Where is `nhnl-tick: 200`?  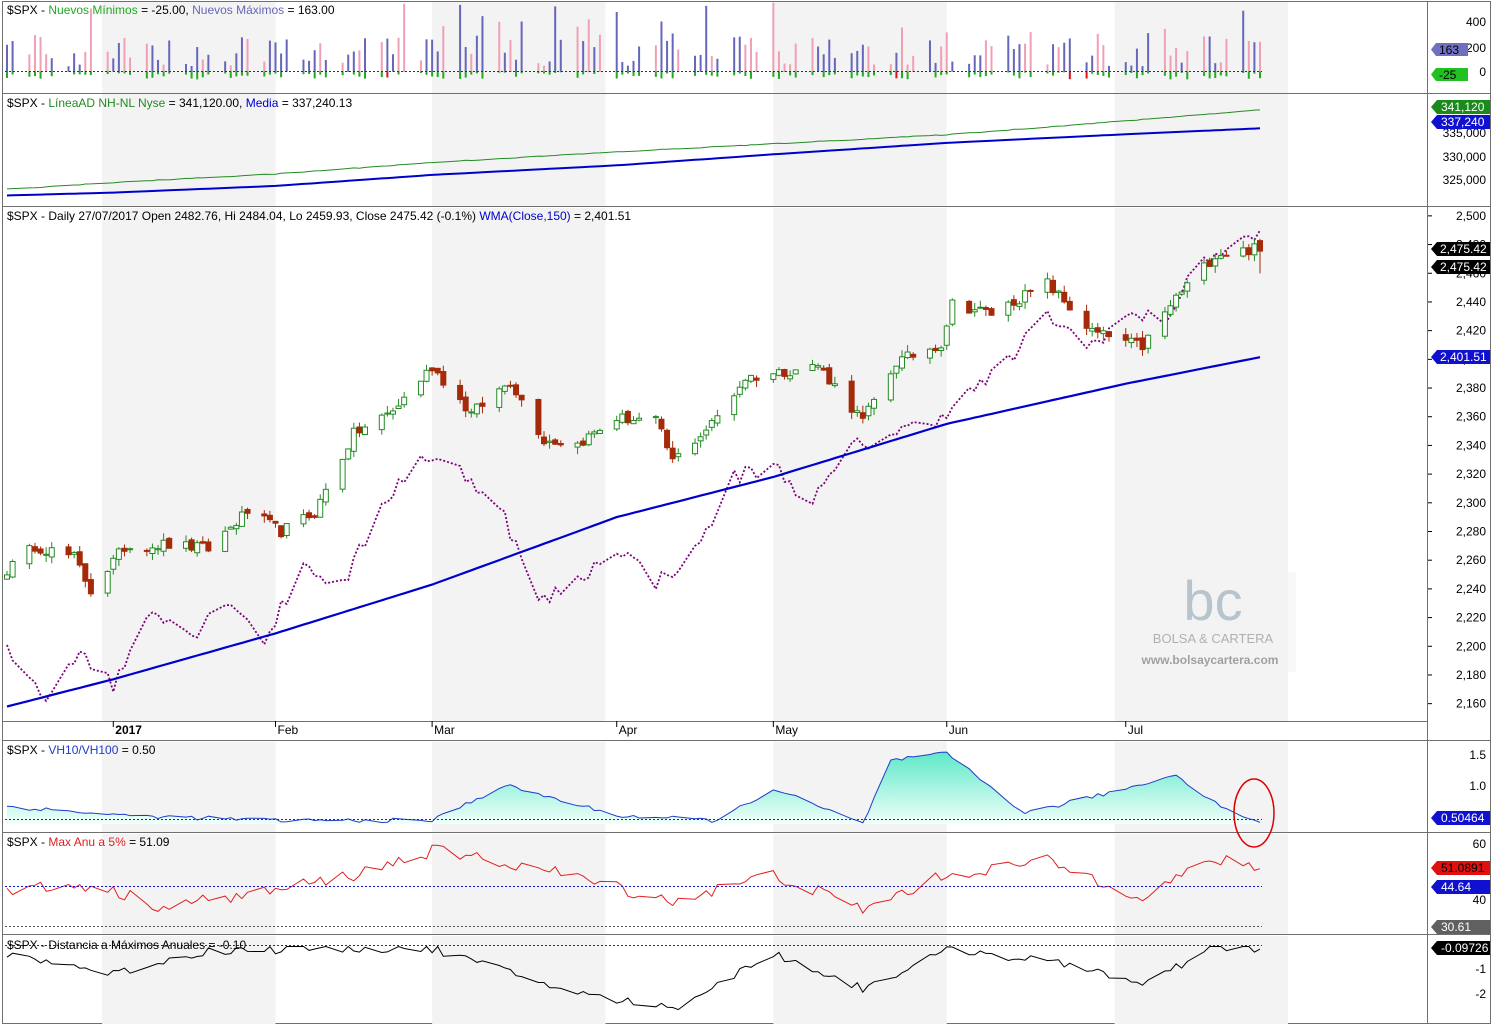 nhnl-tick: 200 is located at coordinates (1476, 48).